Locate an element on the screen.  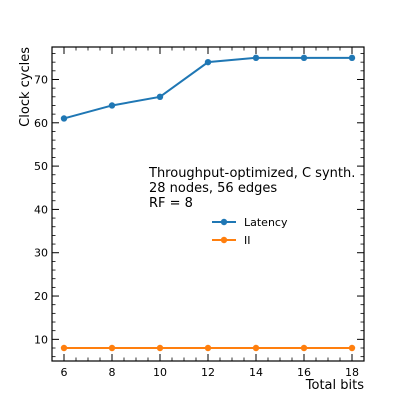
x-tick-labels: 6 8 10 12 14 16 18 is located at coordinates (210, 372).